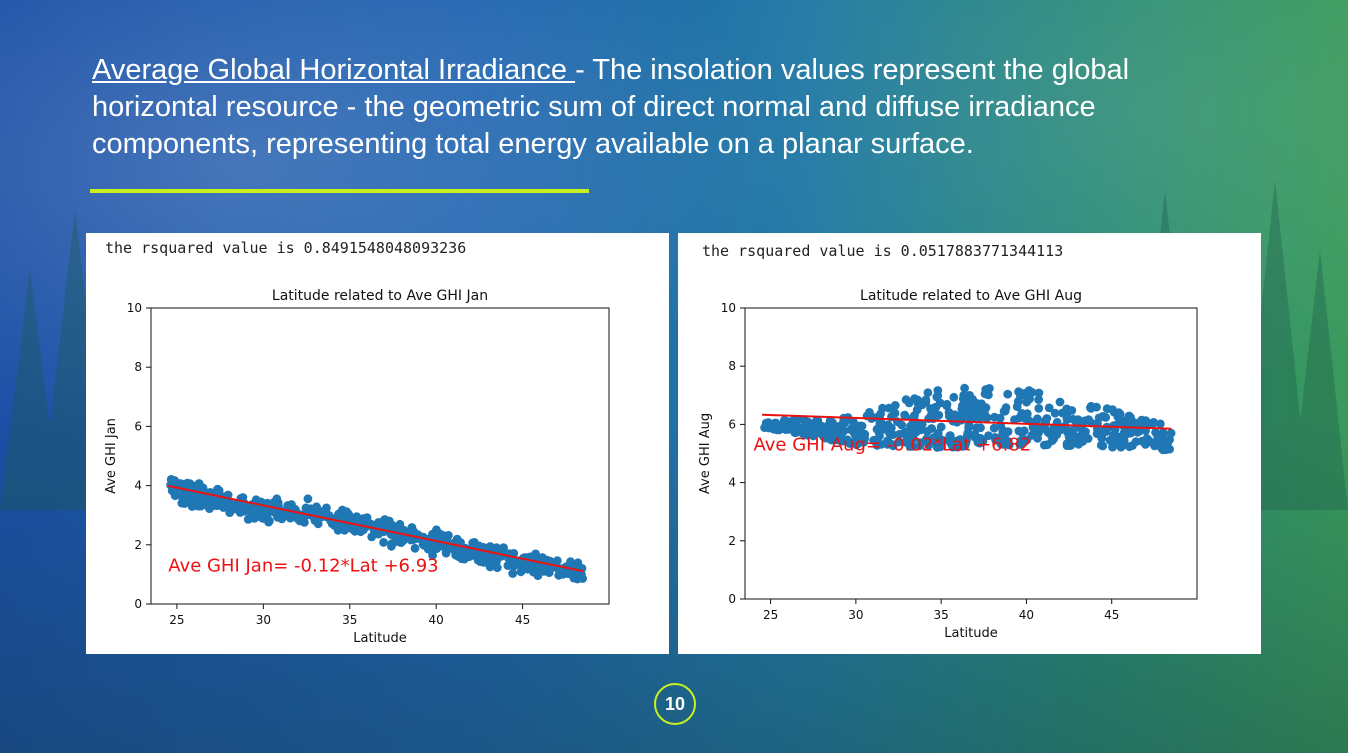 The image size is (1348, 753). What do you see at coordinates (728, 308) in the screenshot?
I see `y-tick-label: 10` at bounding box center [728, 308].